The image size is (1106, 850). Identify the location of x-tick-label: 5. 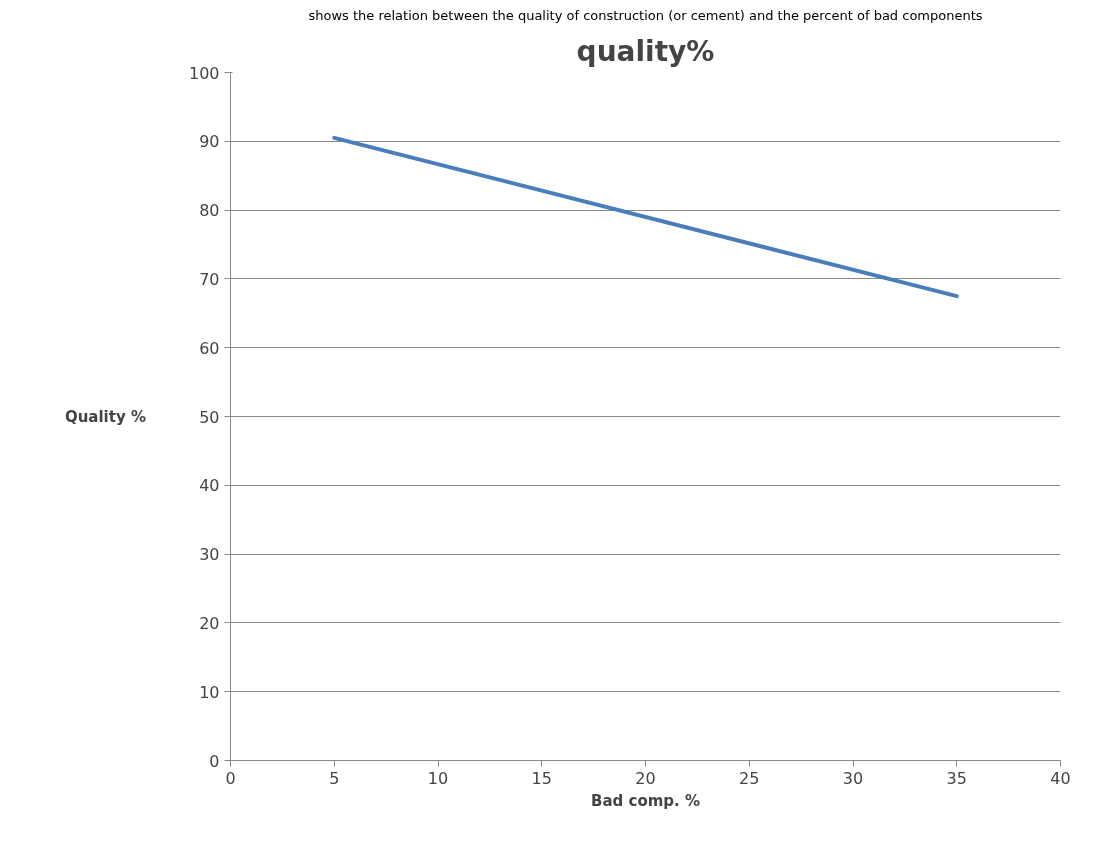
(334, 778).